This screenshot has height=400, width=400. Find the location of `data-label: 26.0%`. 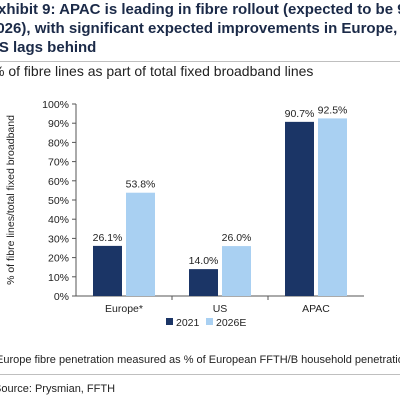

data-label: 26.0% is located at coordinates (237, 238).